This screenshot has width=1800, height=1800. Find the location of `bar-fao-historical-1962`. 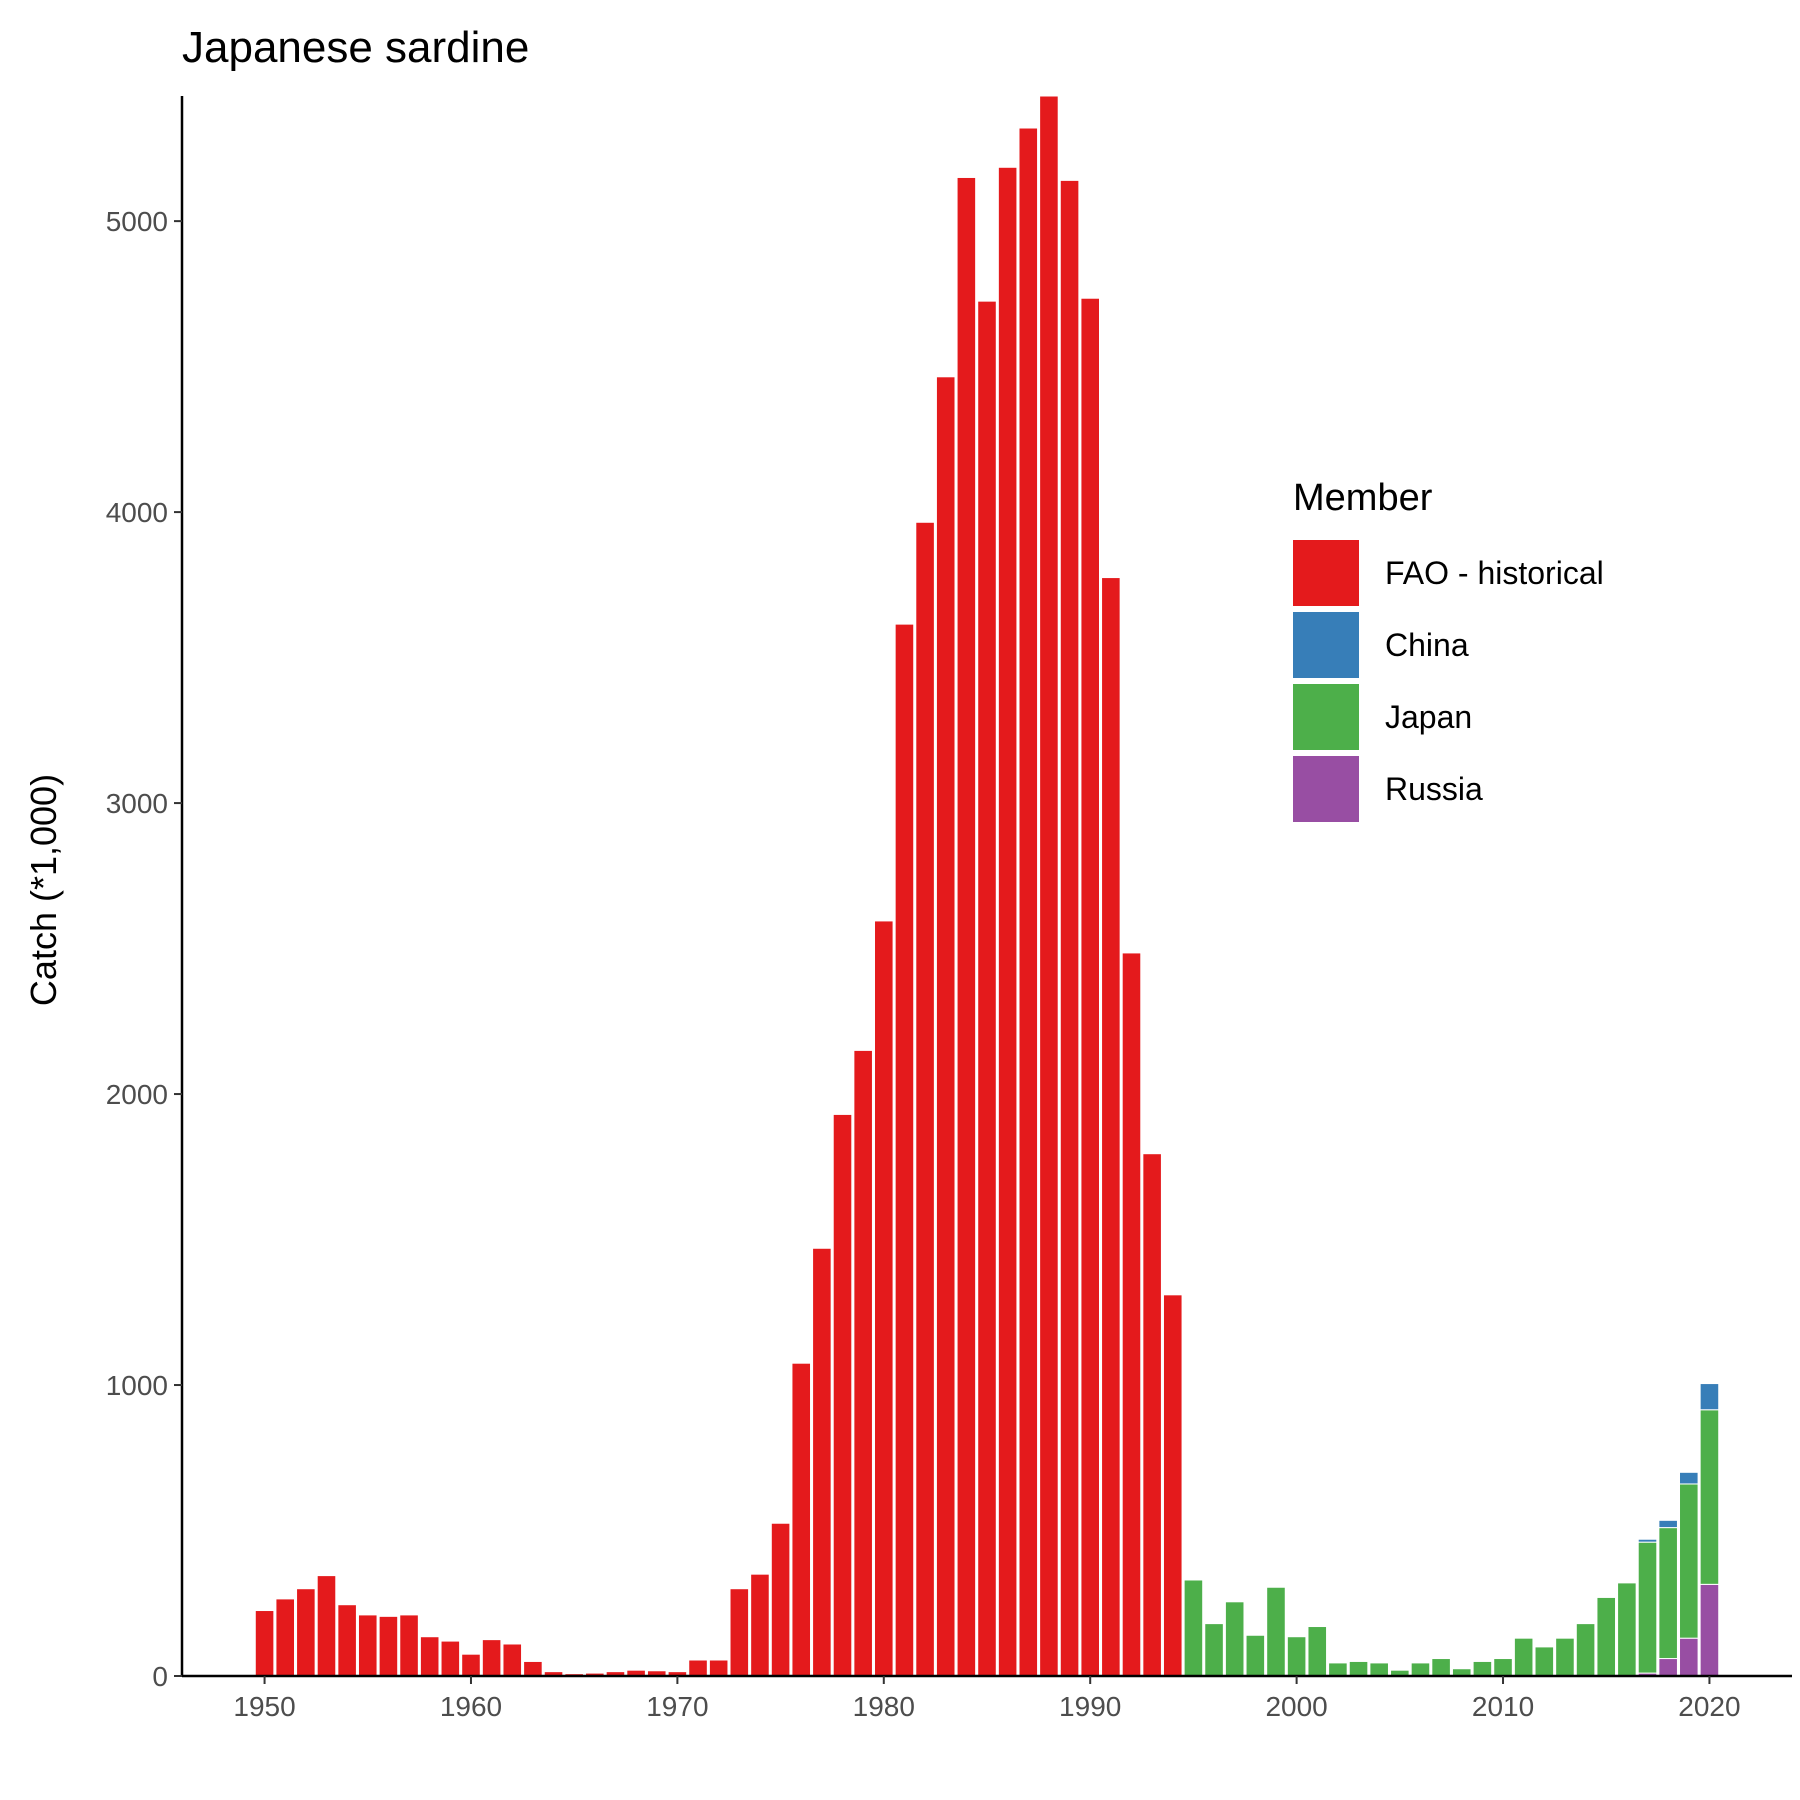

bar-fao-historical-1962 is located at coordinates (512, 1660).